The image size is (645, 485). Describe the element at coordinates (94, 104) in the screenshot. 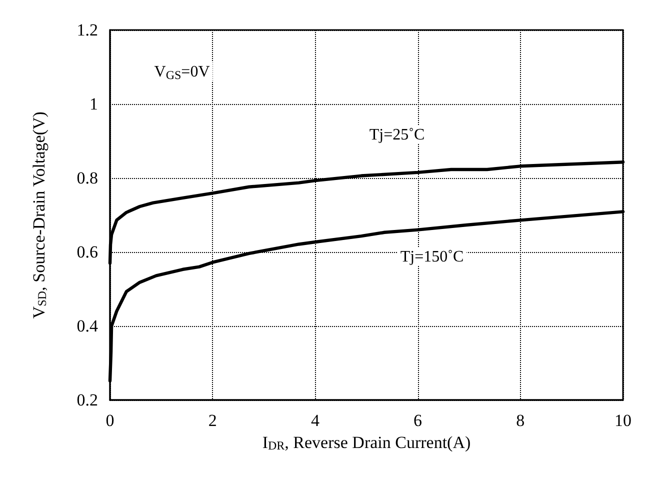

I see `y-tick-label: 1` at that location.